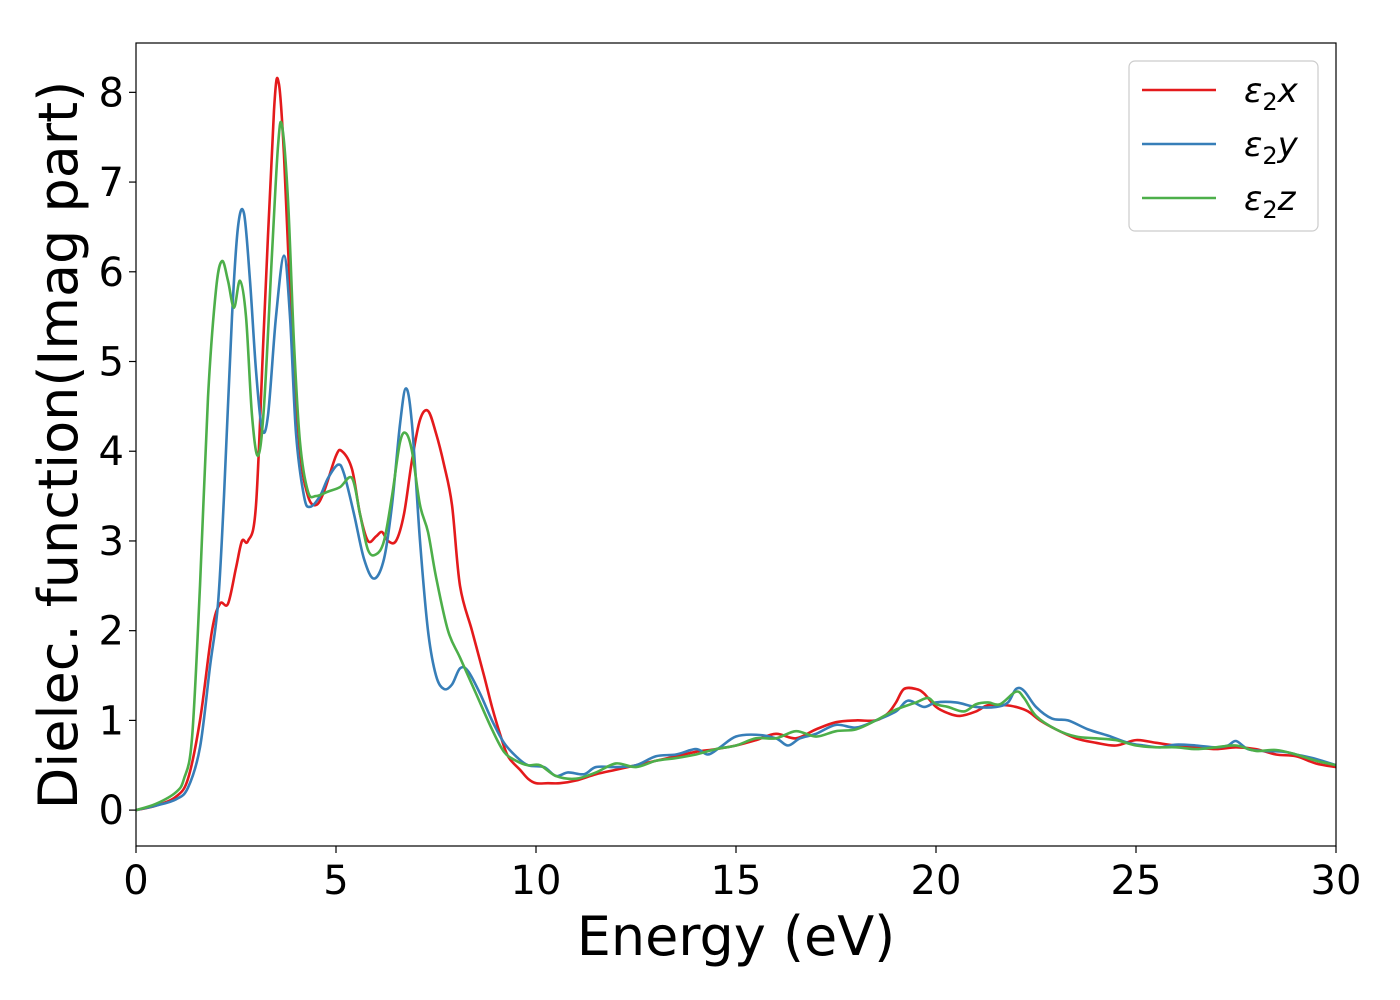 This screenshot has width=1400, height=1000. I want to click on x-tick-label: 5, so click(335, 881).